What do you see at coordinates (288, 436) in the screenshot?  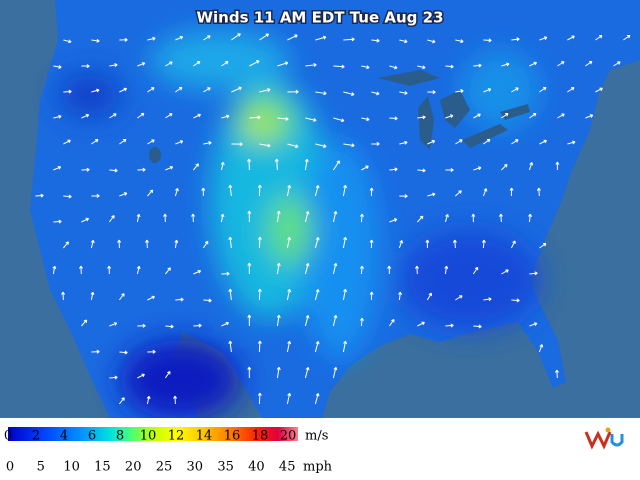 I see `ms-label: 20` at bounding box center [288, 436].